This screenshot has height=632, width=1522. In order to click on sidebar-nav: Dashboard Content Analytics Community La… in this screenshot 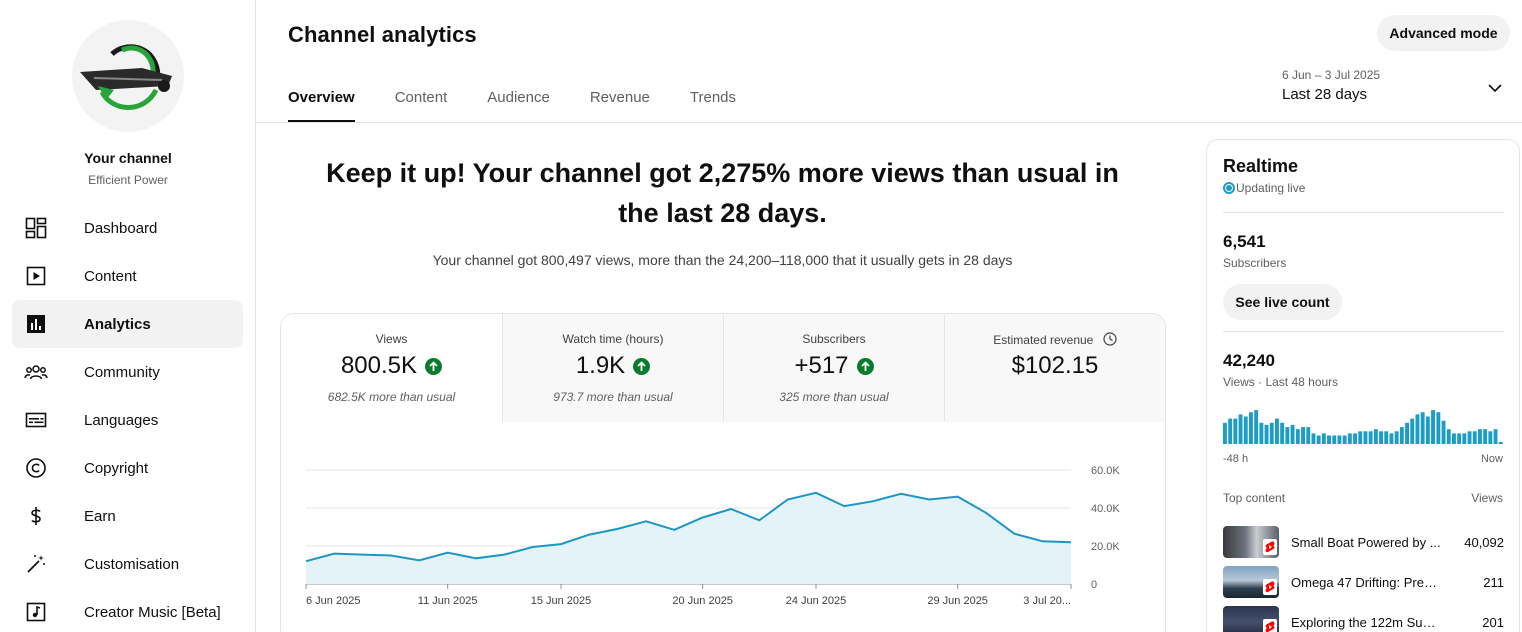, I will do `click(127, 418)`.